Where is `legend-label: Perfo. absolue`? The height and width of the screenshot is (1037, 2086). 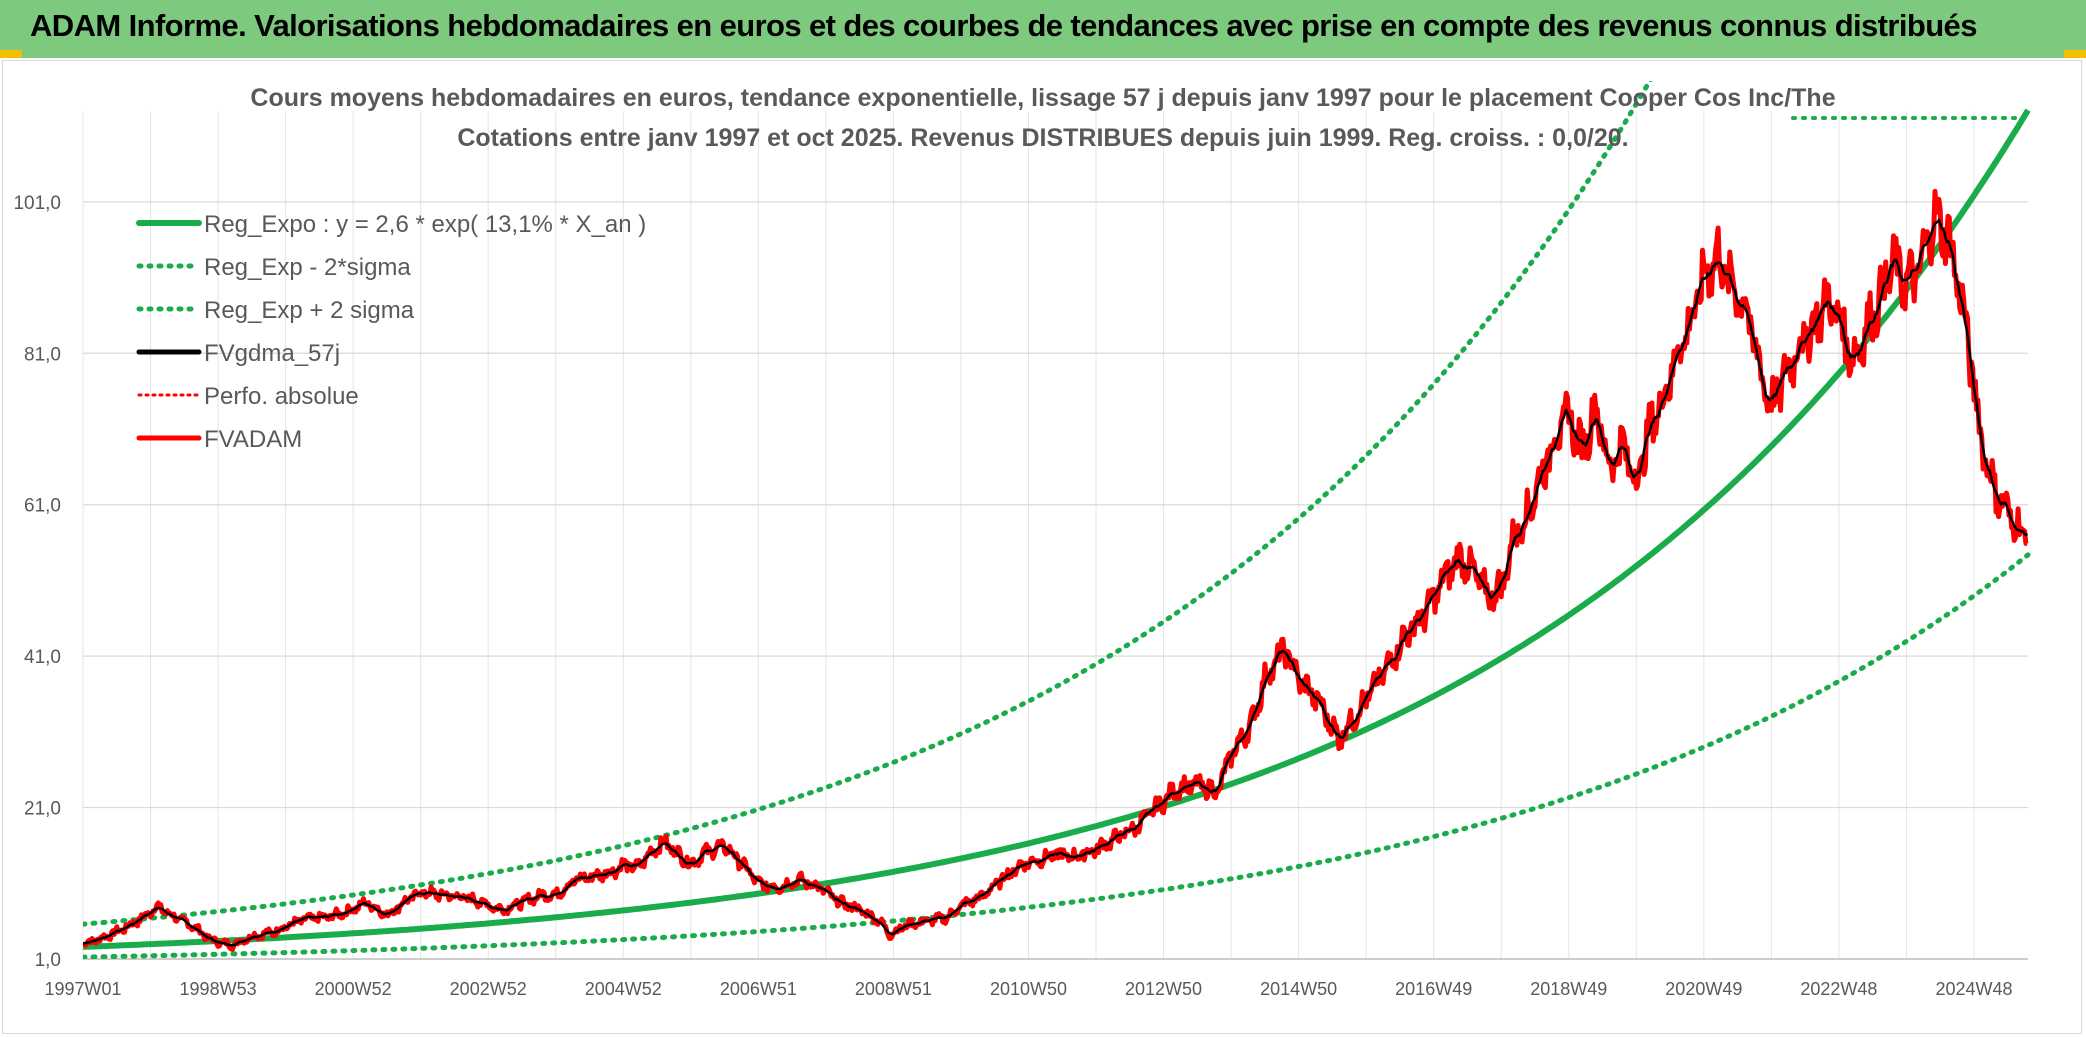 legend-label: Perfo. absolue is located at coordinates (281, 396).